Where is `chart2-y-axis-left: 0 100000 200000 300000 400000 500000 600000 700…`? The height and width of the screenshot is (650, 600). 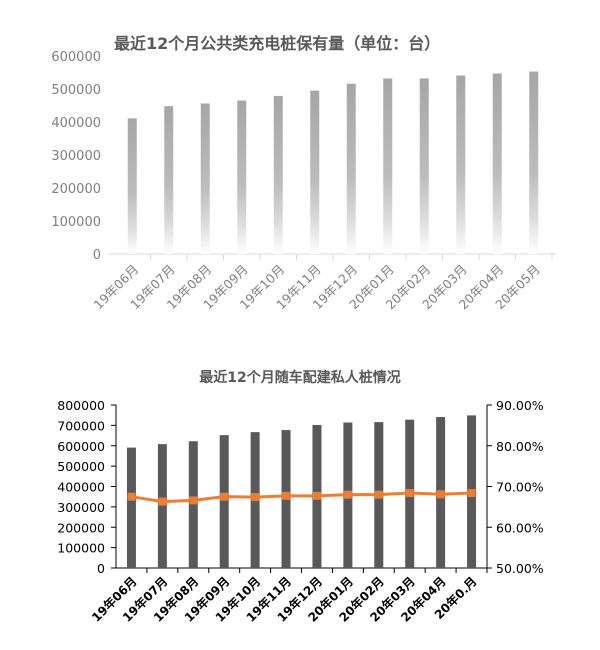 chart2-y-axis-left: 0 100000 200000 300000 400000 500000 600000 700… is located at coordinates (86, 487).